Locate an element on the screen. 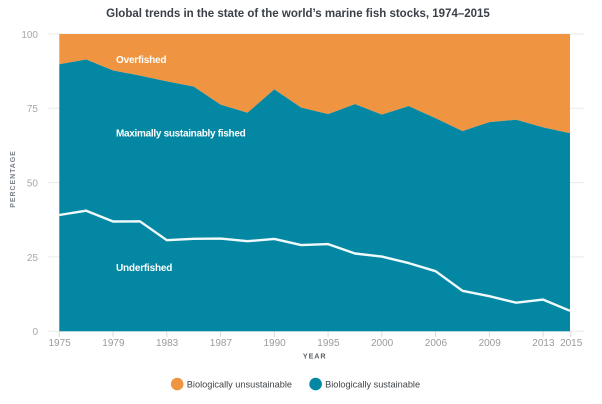  svg-text: 1979 is located at coordinates (113, 343).